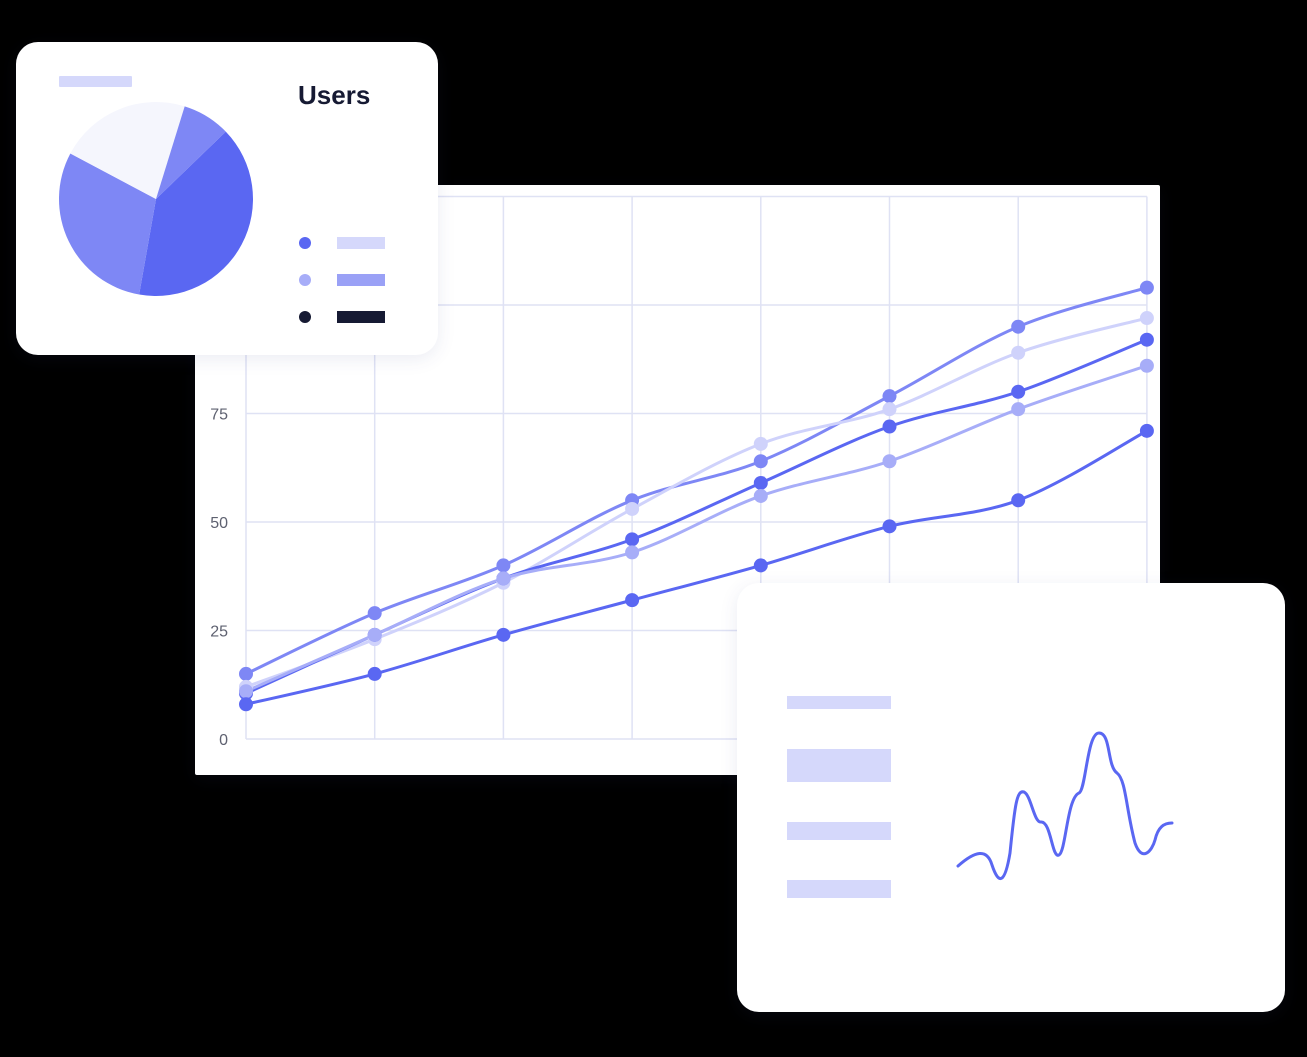  I want to click on users-title: Users, so click(334, 95).